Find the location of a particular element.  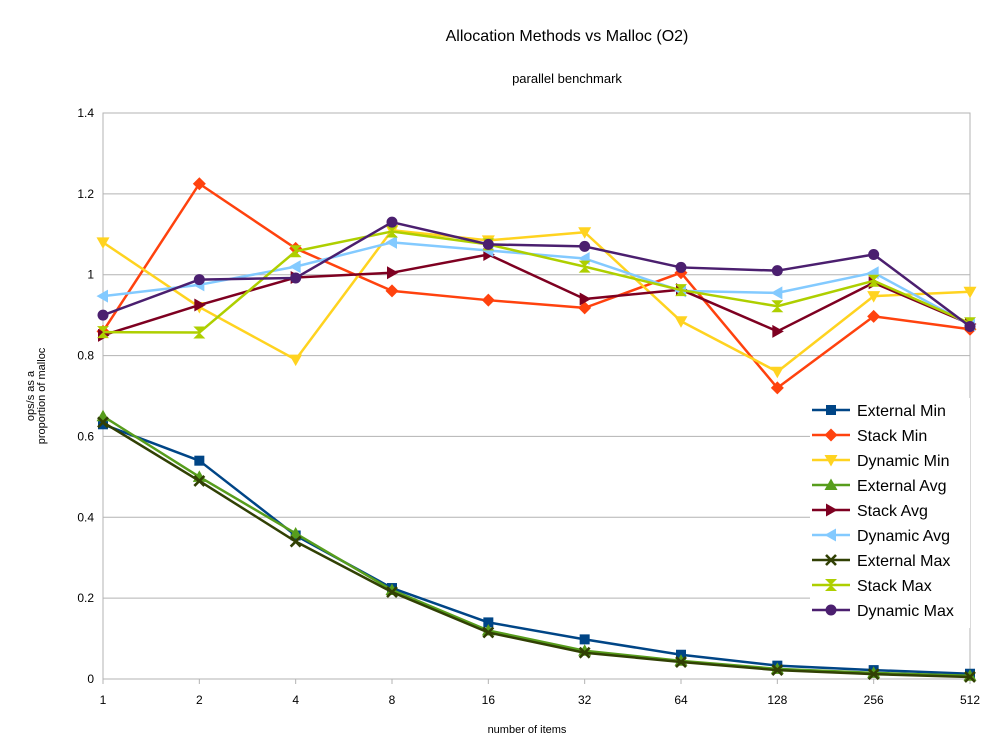

legend-marker-external-min is located at coordinates (831, 410).